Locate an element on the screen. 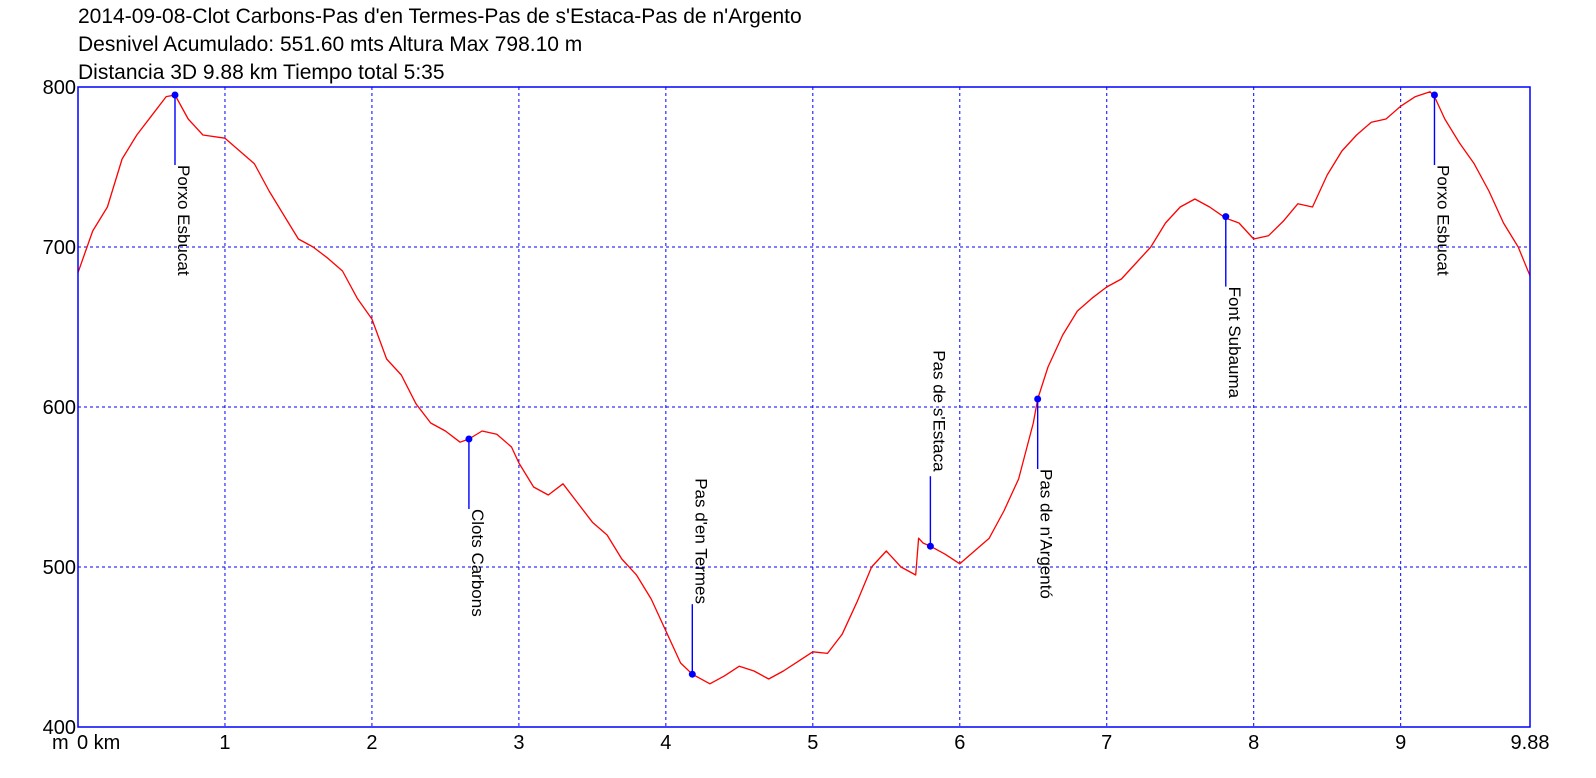  waypoint-label-1: Clots Carbons is located at coordinates (477, 563).